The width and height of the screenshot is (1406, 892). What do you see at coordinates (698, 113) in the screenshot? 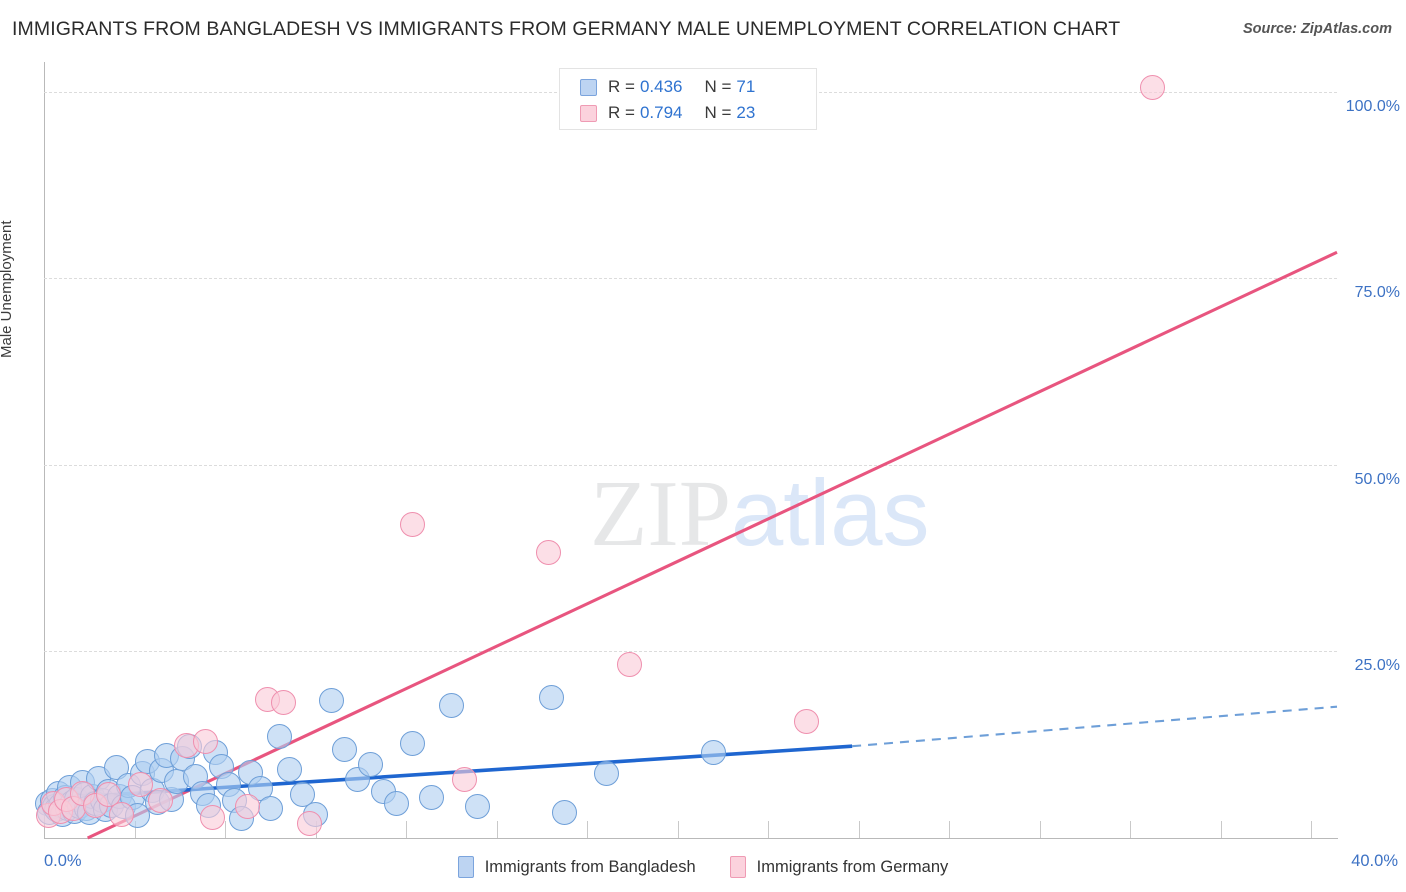
I see `correlation-stat-row: R = 0.794 N = 23` at bounding box center [698, 113].